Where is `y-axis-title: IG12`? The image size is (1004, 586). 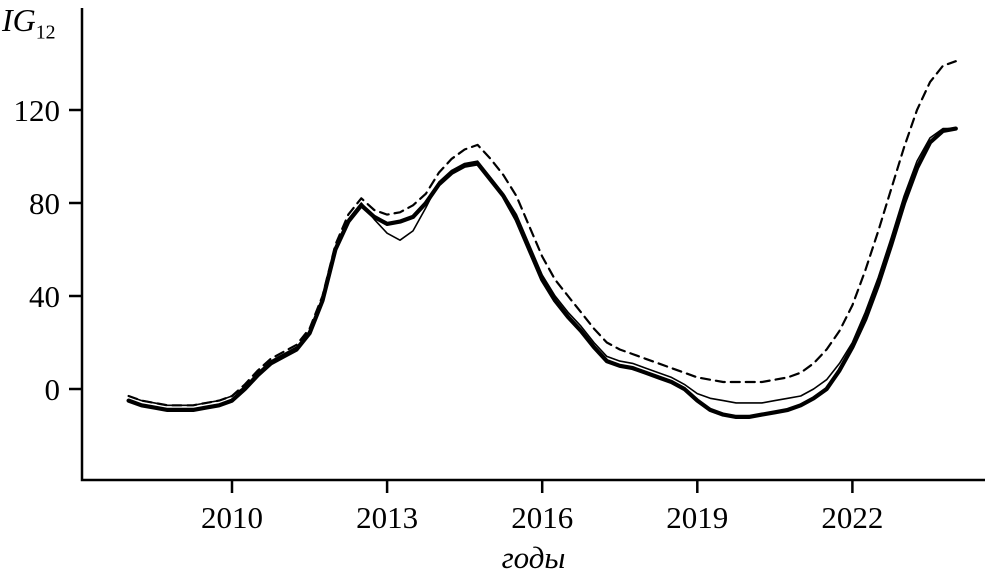 y-axis-title: IG12 is located at coordinates (29, 23).